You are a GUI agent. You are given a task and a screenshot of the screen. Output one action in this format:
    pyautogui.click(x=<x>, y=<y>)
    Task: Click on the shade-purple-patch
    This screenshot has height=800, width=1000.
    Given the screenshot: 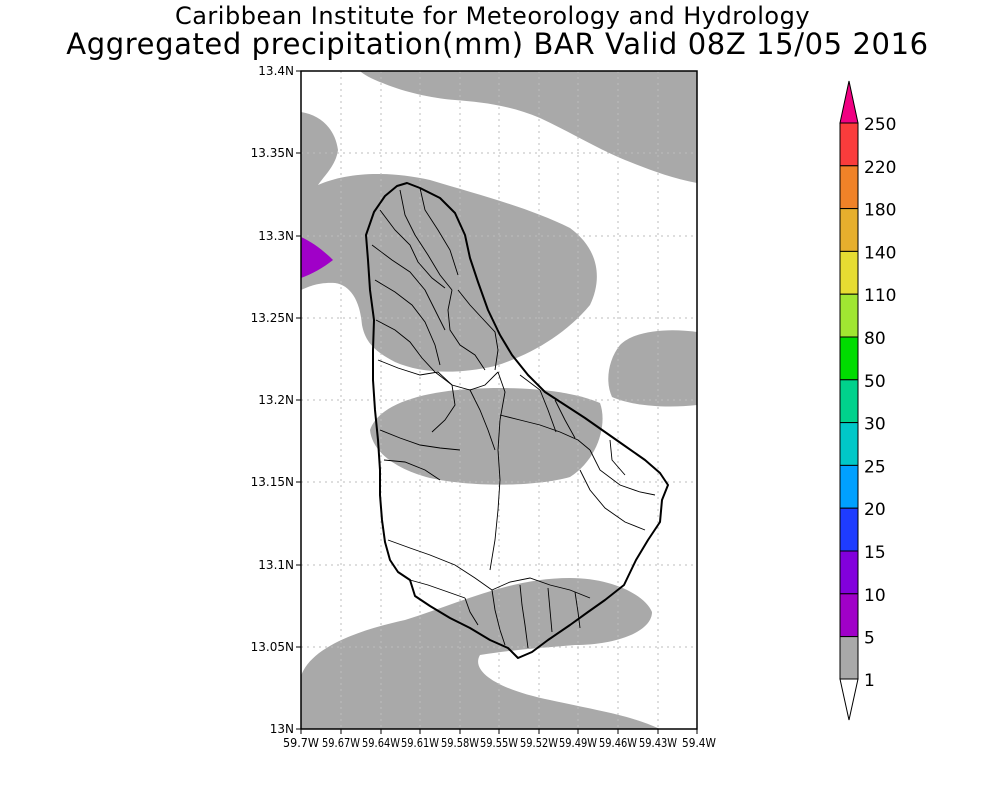 What is the action you would take?
    pyautogui.click(x=317, y=257)
    